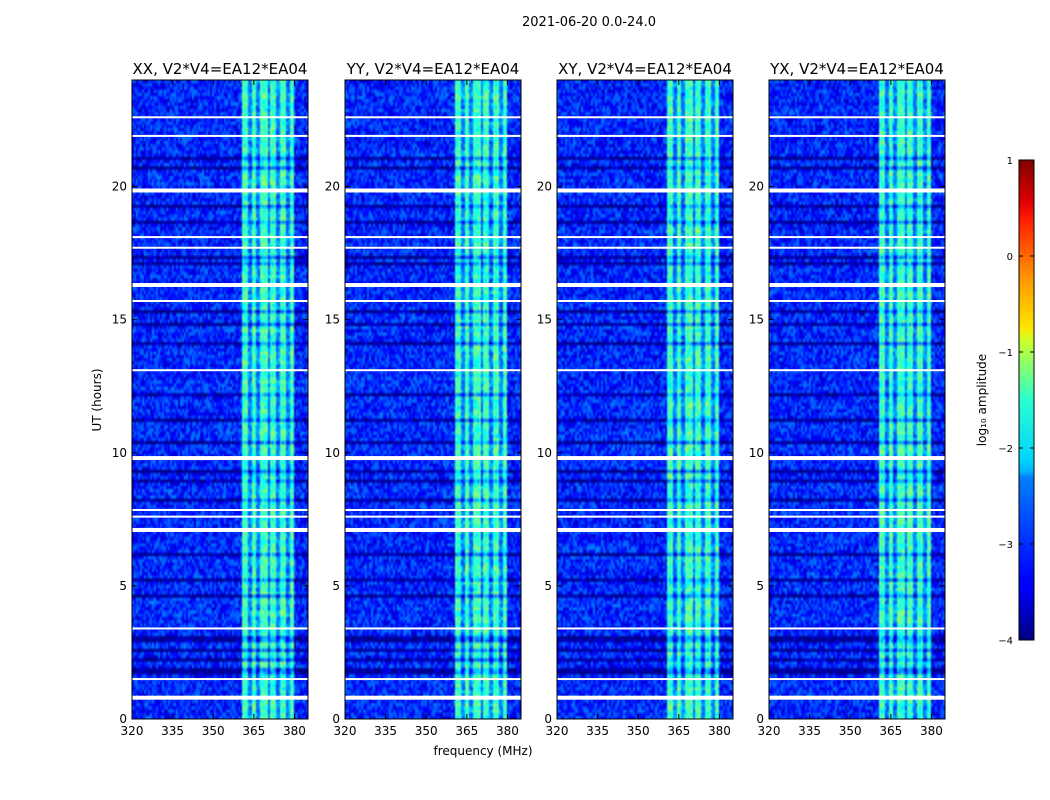  Describe the element at coordinates (589, 22) in the screenshot. I see `figure-title: 2021-06-20 0.0-24.0` at that location.